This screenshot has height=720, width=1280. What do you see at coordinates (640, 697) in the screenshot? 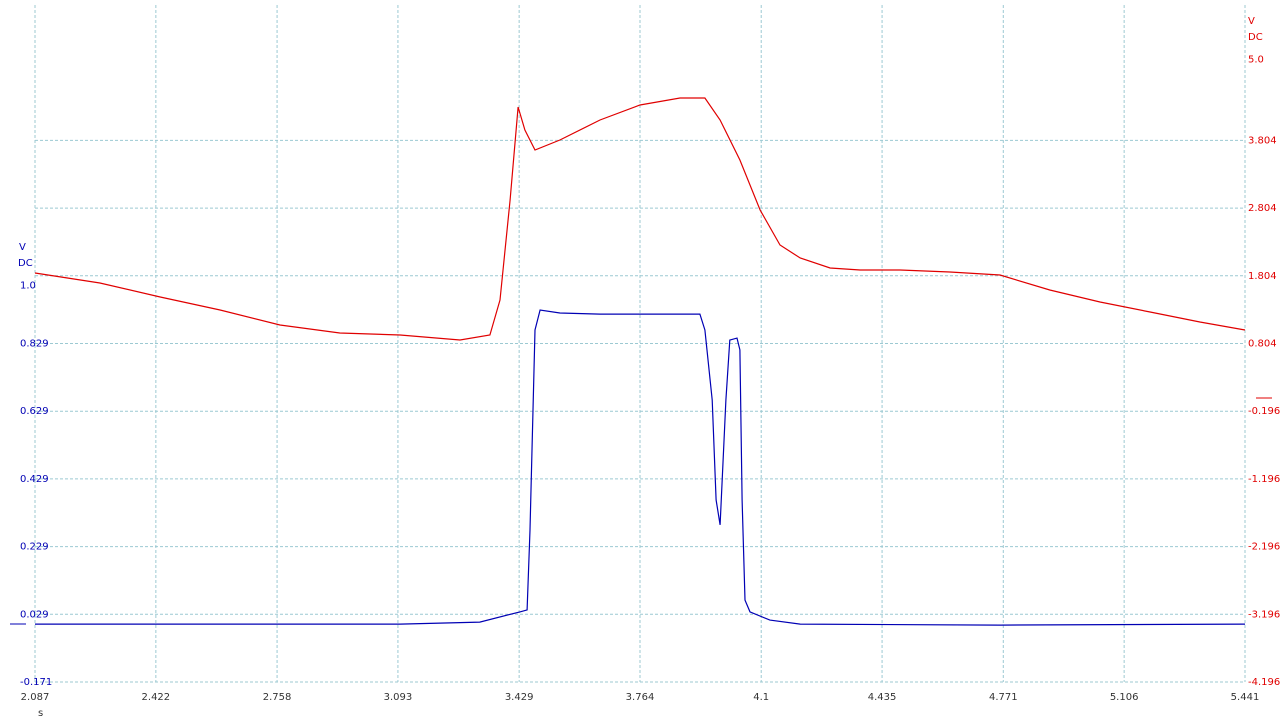
I see `x-tick-label: 3.764` at bounding box center [640, 697].